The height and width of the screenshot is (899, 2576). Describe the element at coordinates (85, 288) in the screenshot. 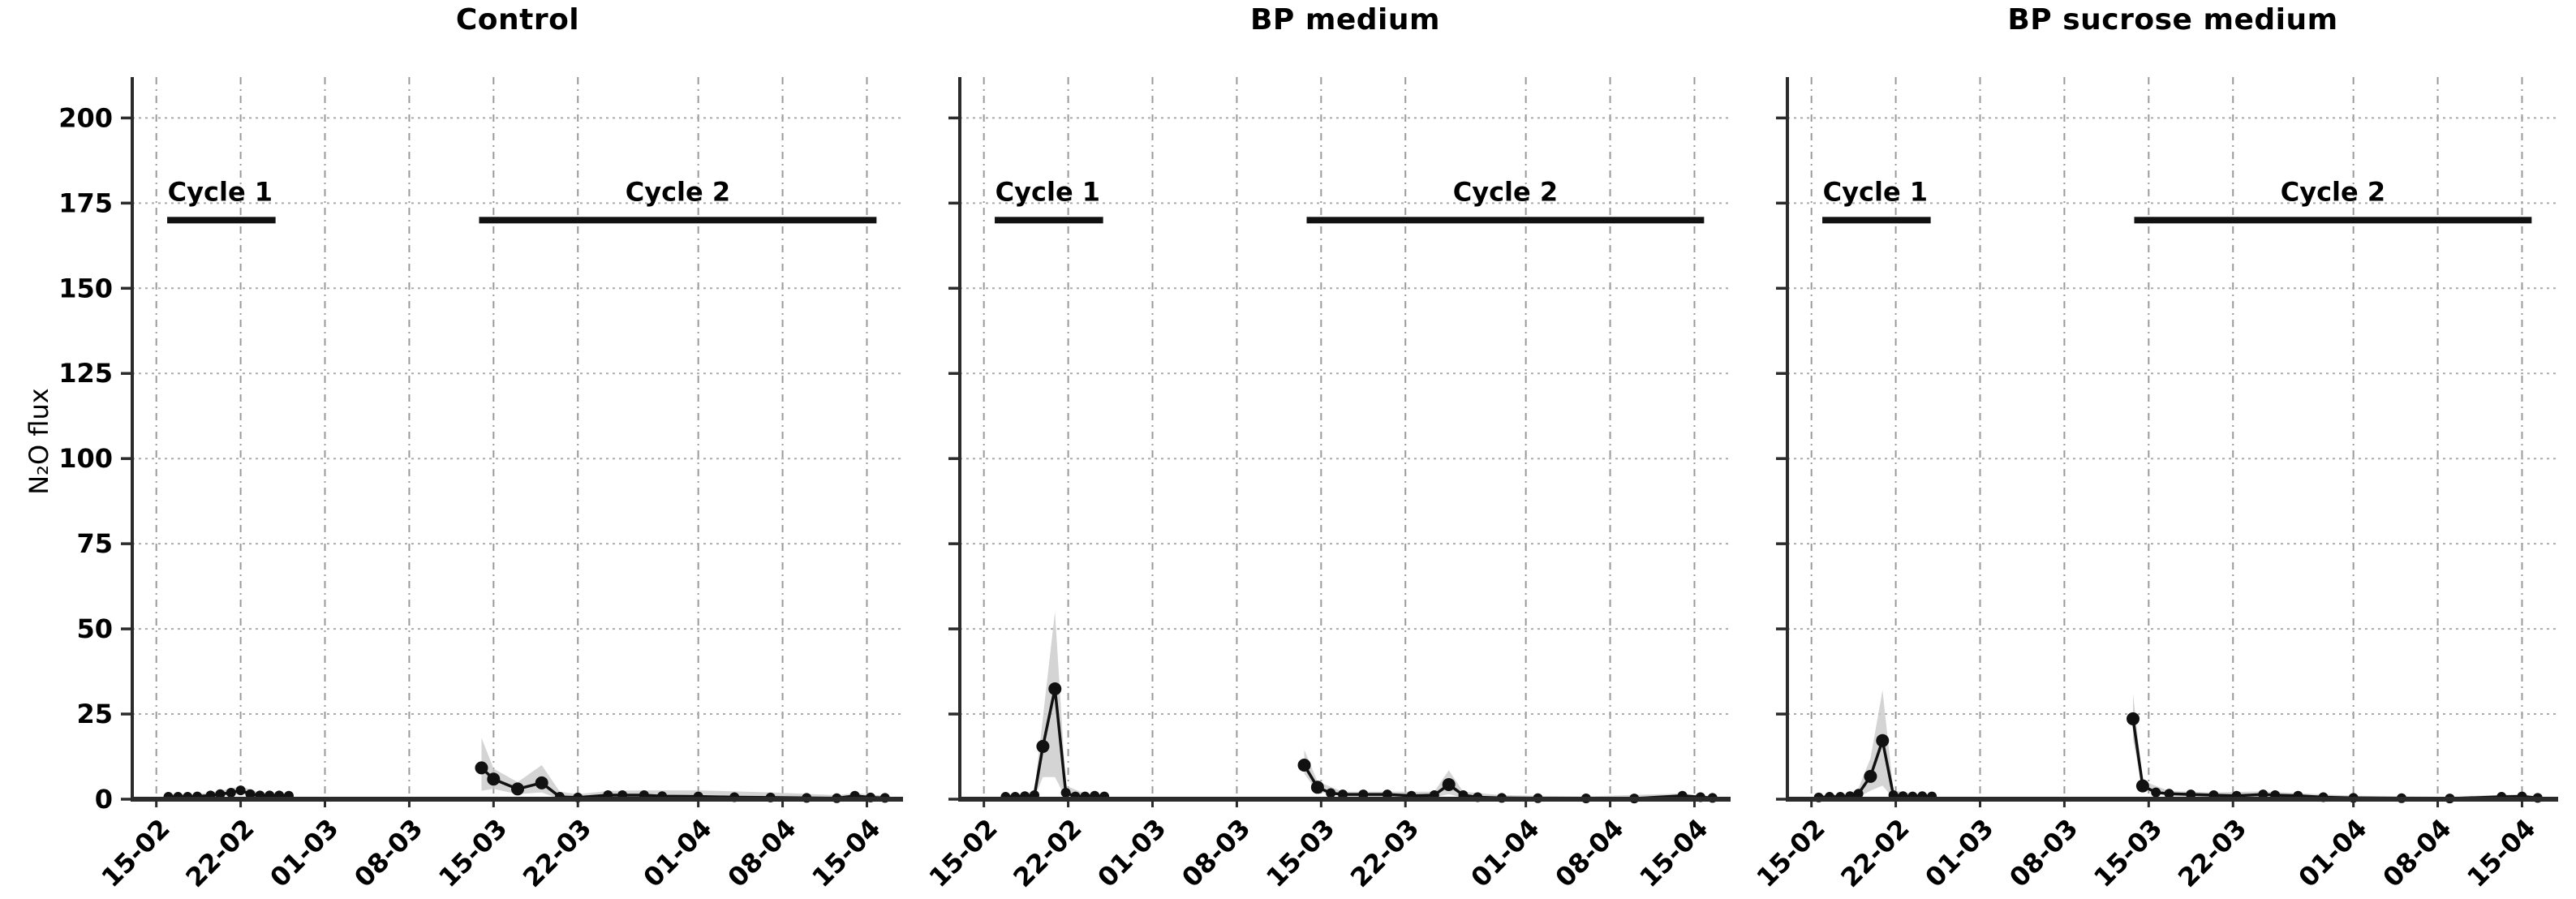

I see `y-tick-label: 150` at that location.